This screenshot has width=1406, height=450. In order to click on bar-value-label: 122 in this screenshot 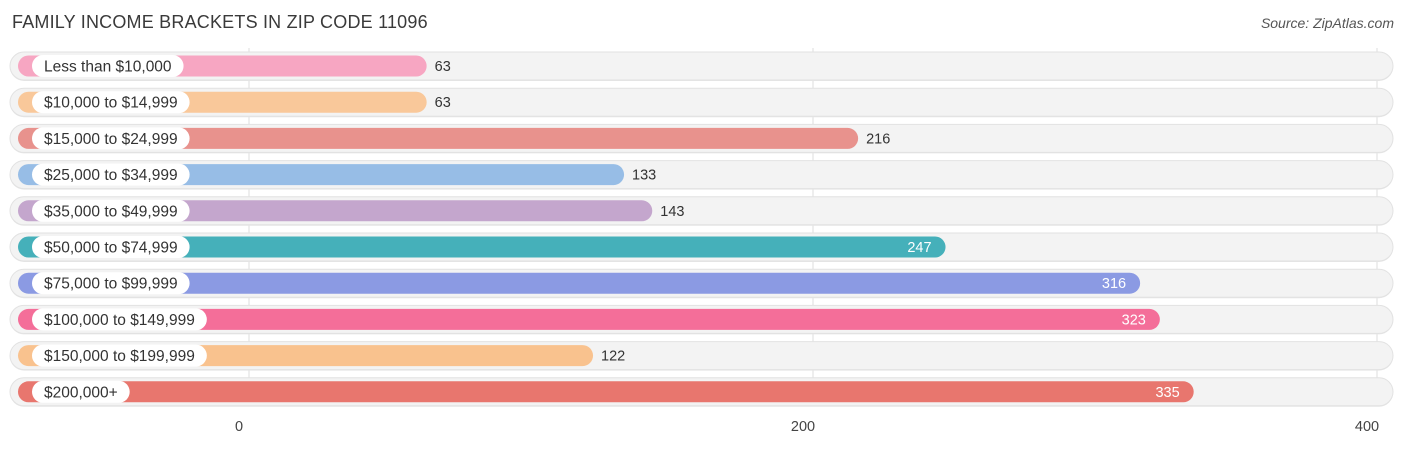, I will do `click(613, 357)`.